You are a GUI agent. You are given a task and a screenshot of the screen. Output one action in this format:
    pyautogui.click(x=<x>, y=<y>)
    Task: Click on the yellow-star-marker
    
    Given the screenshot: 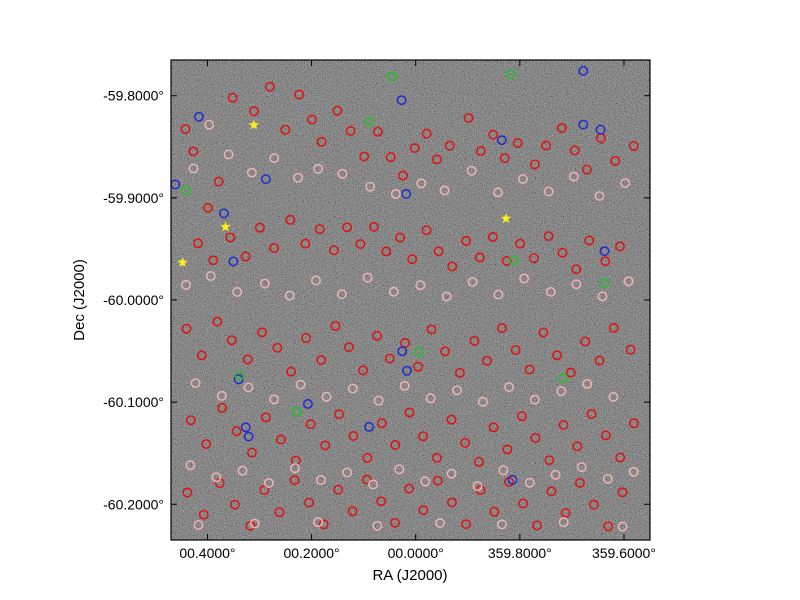 What is the action you would take?
    pyautogui.click(x=225, y=226)
    